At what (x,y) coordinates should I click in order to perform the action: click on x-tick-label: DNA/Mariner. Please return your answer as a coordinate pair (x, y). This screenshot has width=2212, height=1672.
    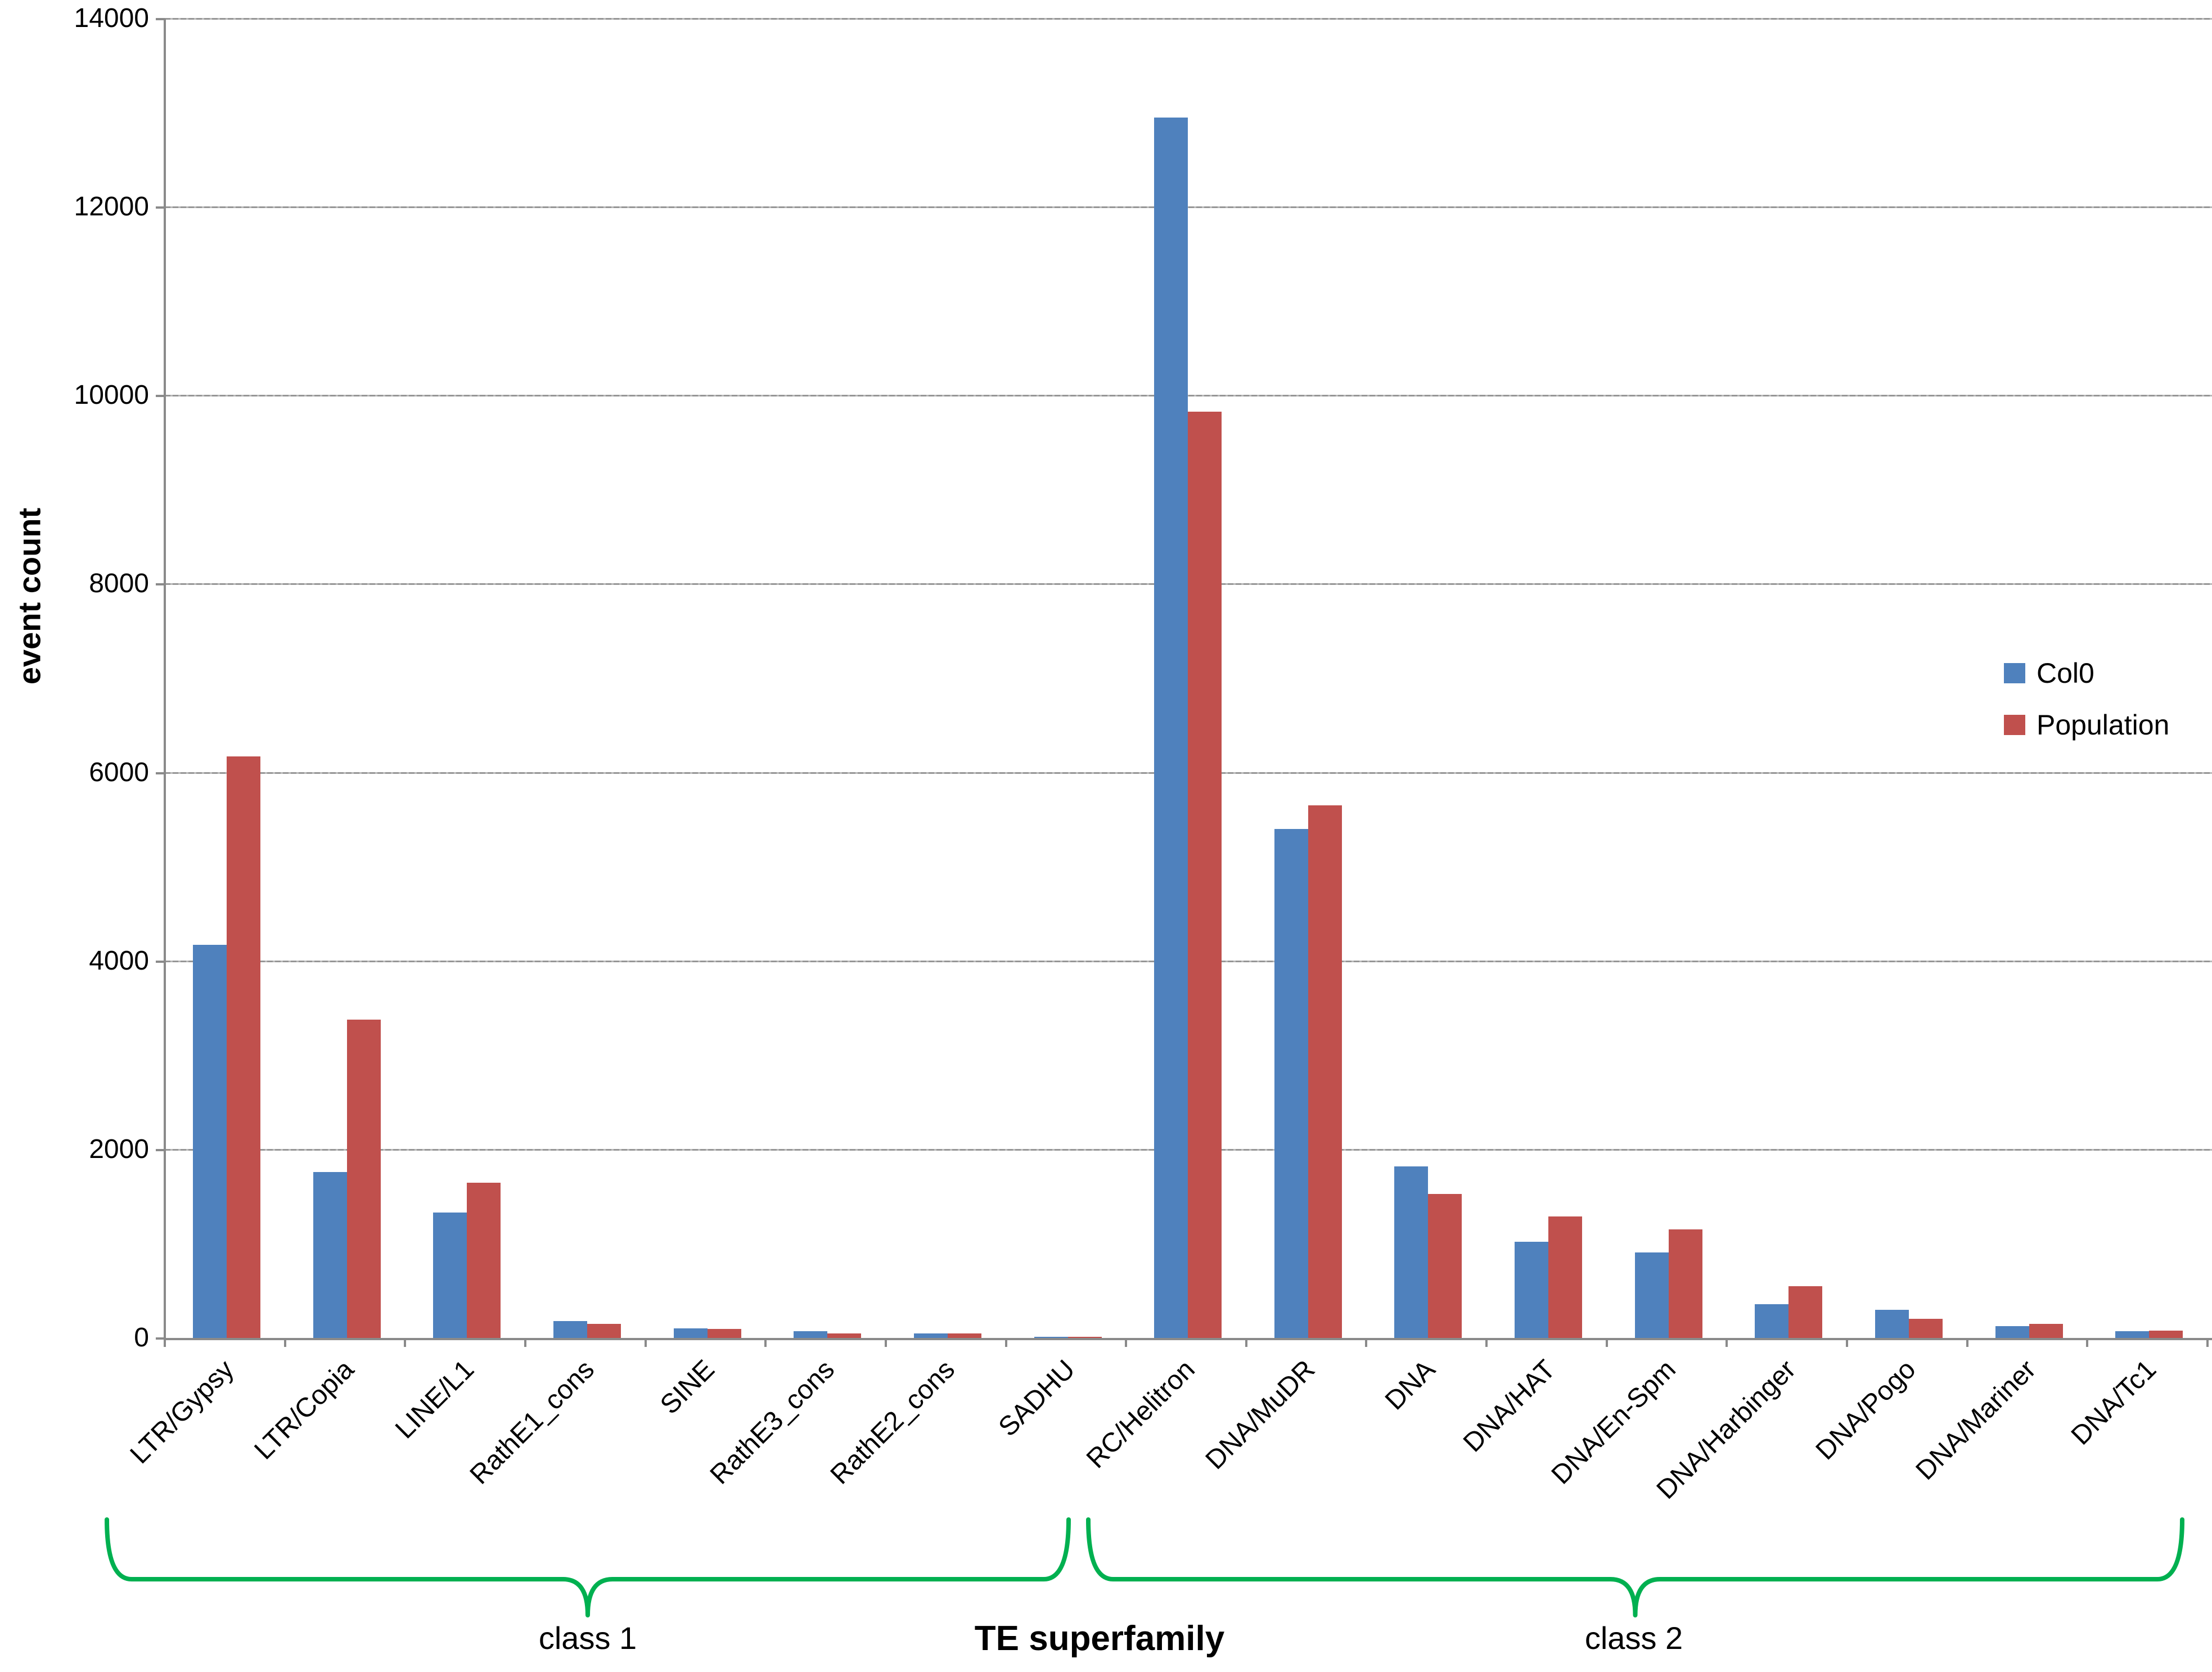
    Looking at the image, I should click on (1976, 1420).